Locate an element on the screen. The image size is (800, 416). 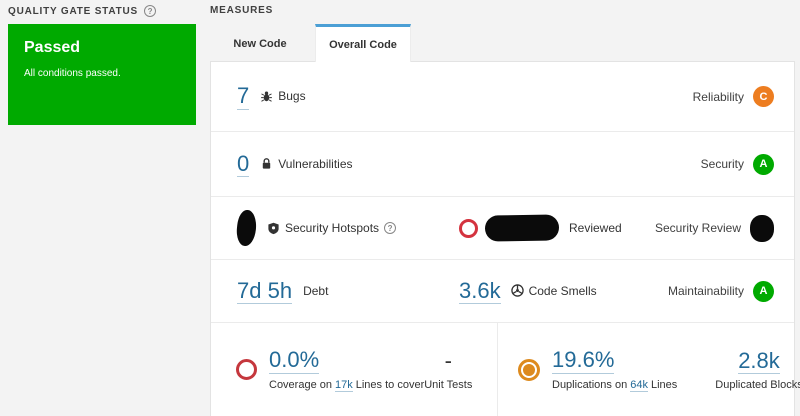
tab-overall-code: Overall Code is located at coordinates (363, 43).